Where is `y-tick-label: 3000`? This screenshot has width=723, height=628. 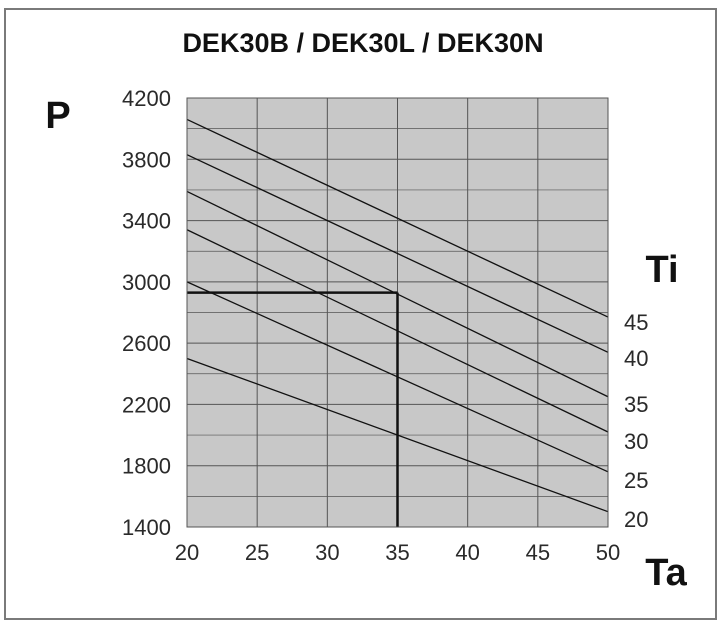 y-tick-label: 3000 is located at coordinates (146, 282).